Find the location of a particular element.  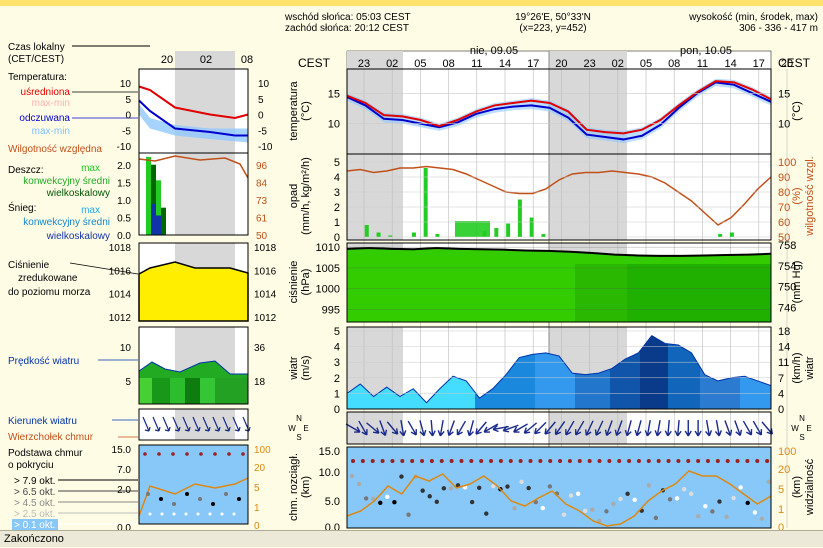

pressure-tick-right: 746 is located at coordinates (787, 308).